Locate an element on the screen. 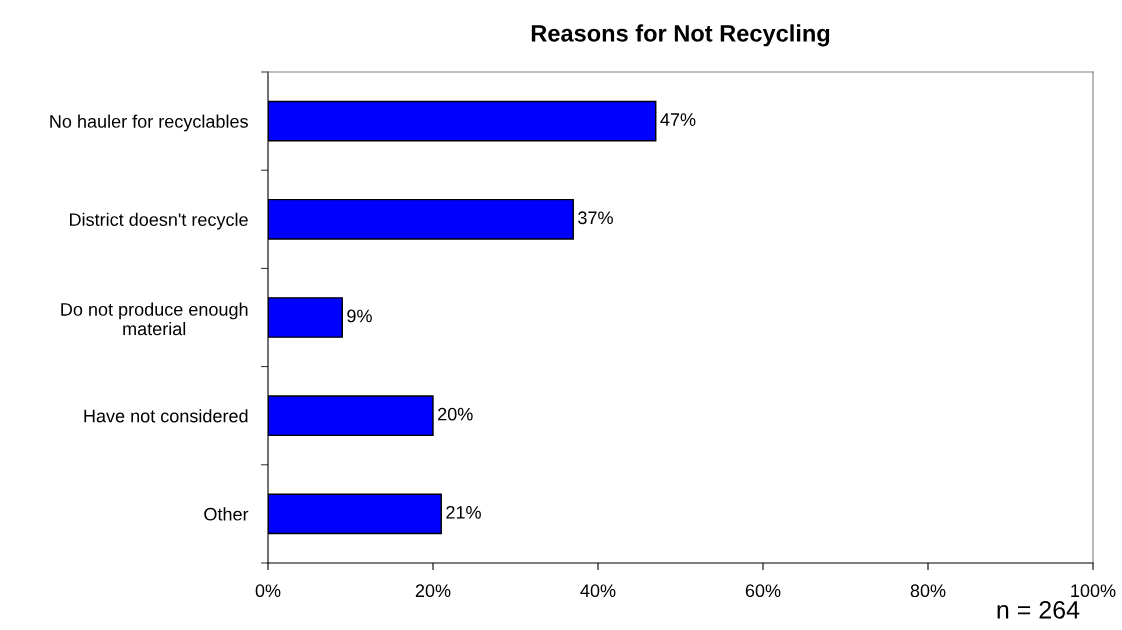 This screenshot has height=630, width=1122. chart-title: Reasons for Not Recycling is located at coordinates (680, 35).